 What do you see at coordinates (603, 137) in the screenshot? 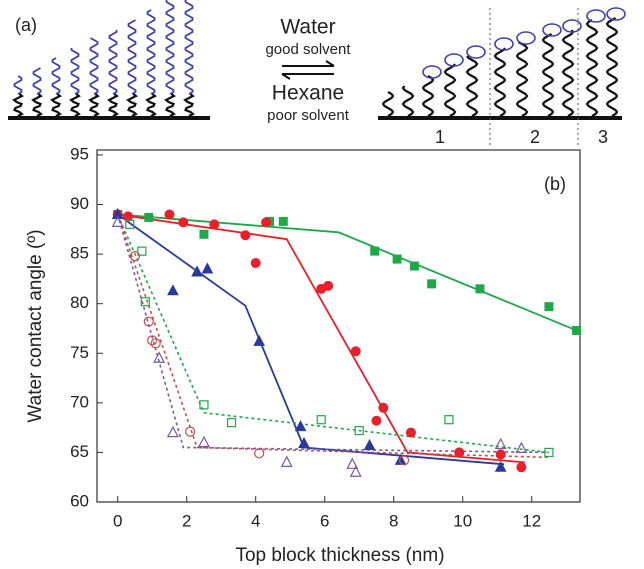
I see `region-label: 3` at bounding box center [603, 137].